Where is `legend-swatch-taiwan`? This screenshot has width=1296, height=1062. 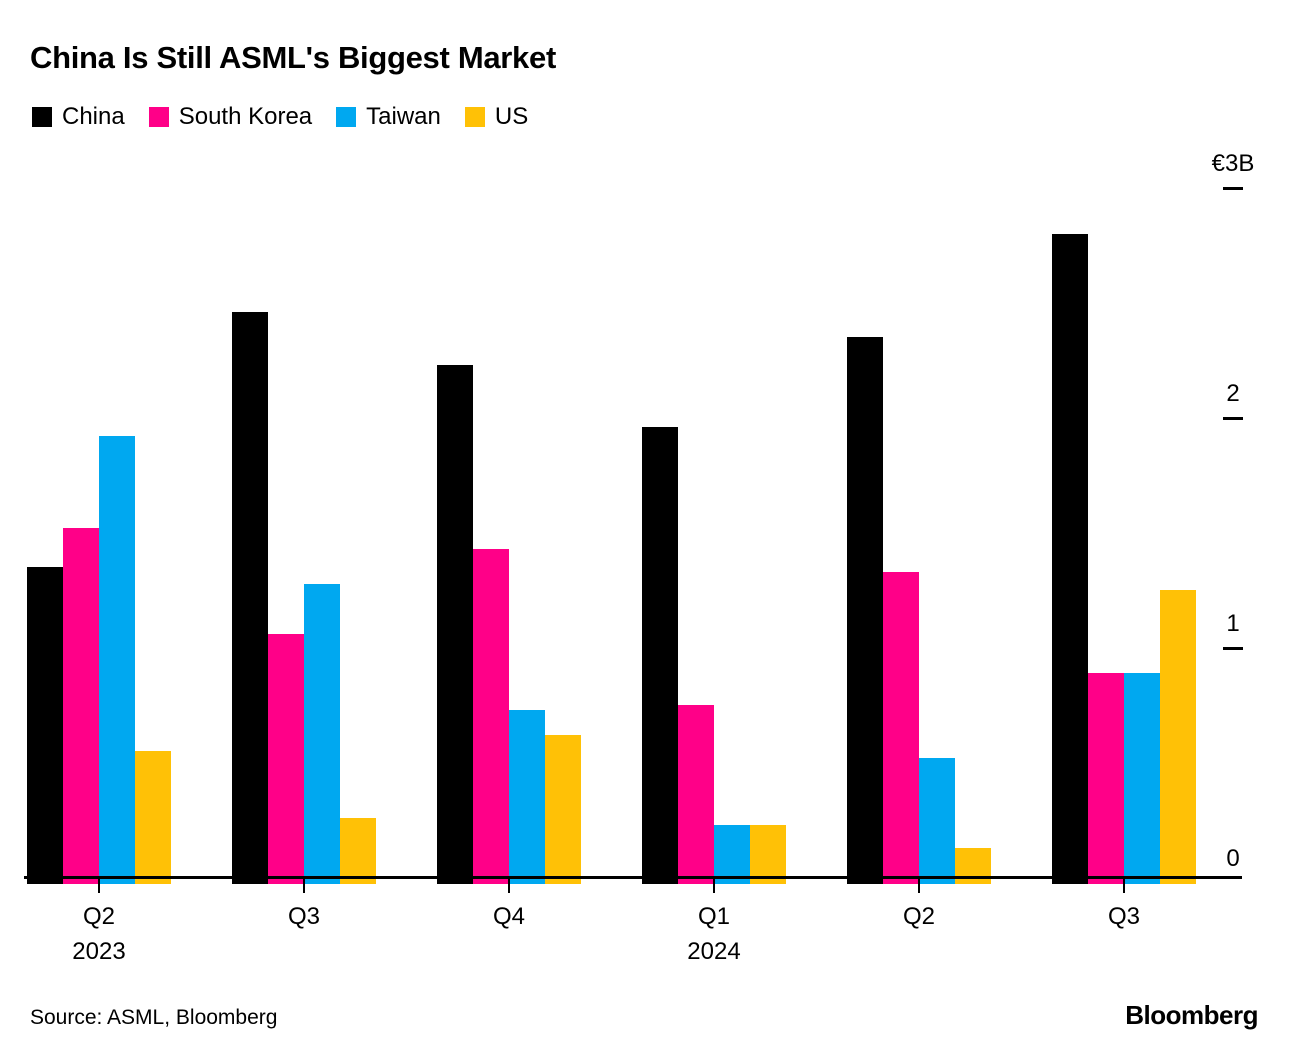
legend-swatch-taiwan is located at coordinates (346, 117).